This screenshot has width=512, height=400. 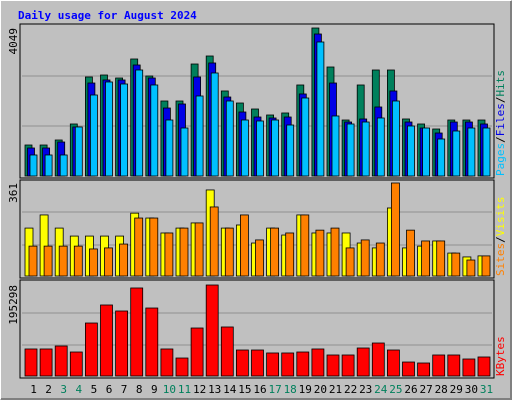 What do you see at coordinates (456, 389) in the screenshot?
I see `x-tick-label: 29` at bounding box center [456, 389].